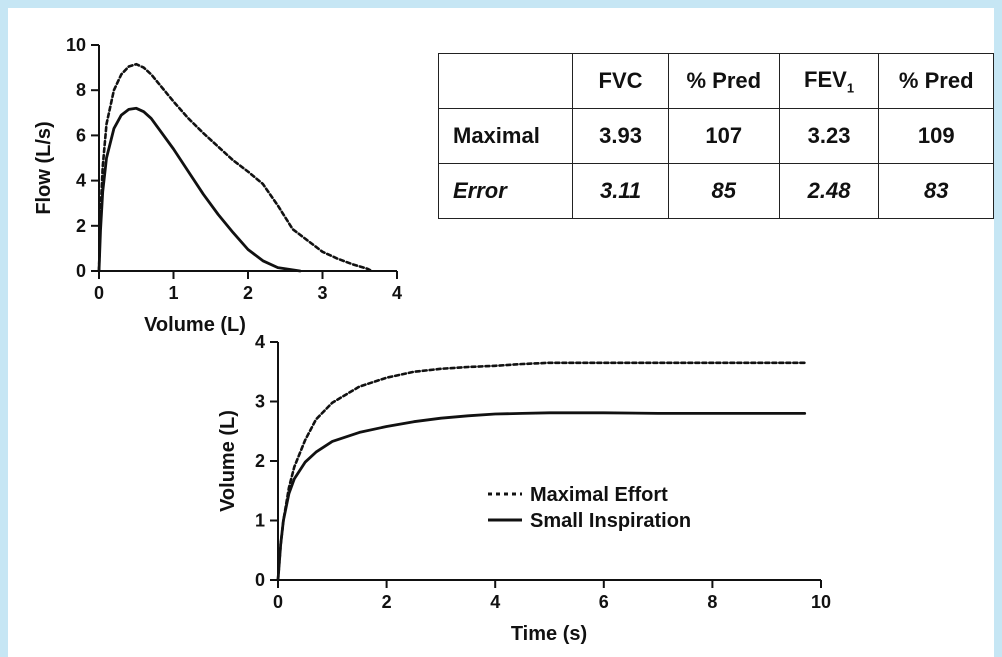 The width and height of the screenshot is (1002, 657). Describe the element at coordinates (604, 602) in the screenshot. I see `vt-x-tick-label: 6` at that location.